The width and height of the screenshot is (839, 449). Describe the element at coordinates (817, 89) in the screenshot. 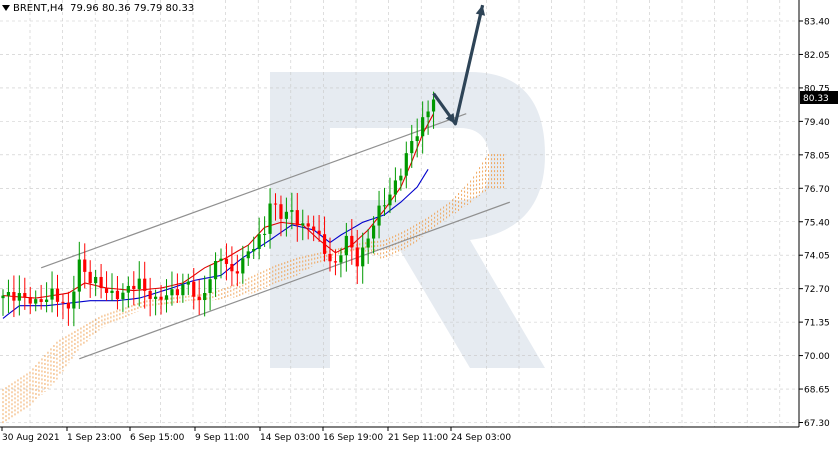

I see `y-tick-label: 80.75` at that location.